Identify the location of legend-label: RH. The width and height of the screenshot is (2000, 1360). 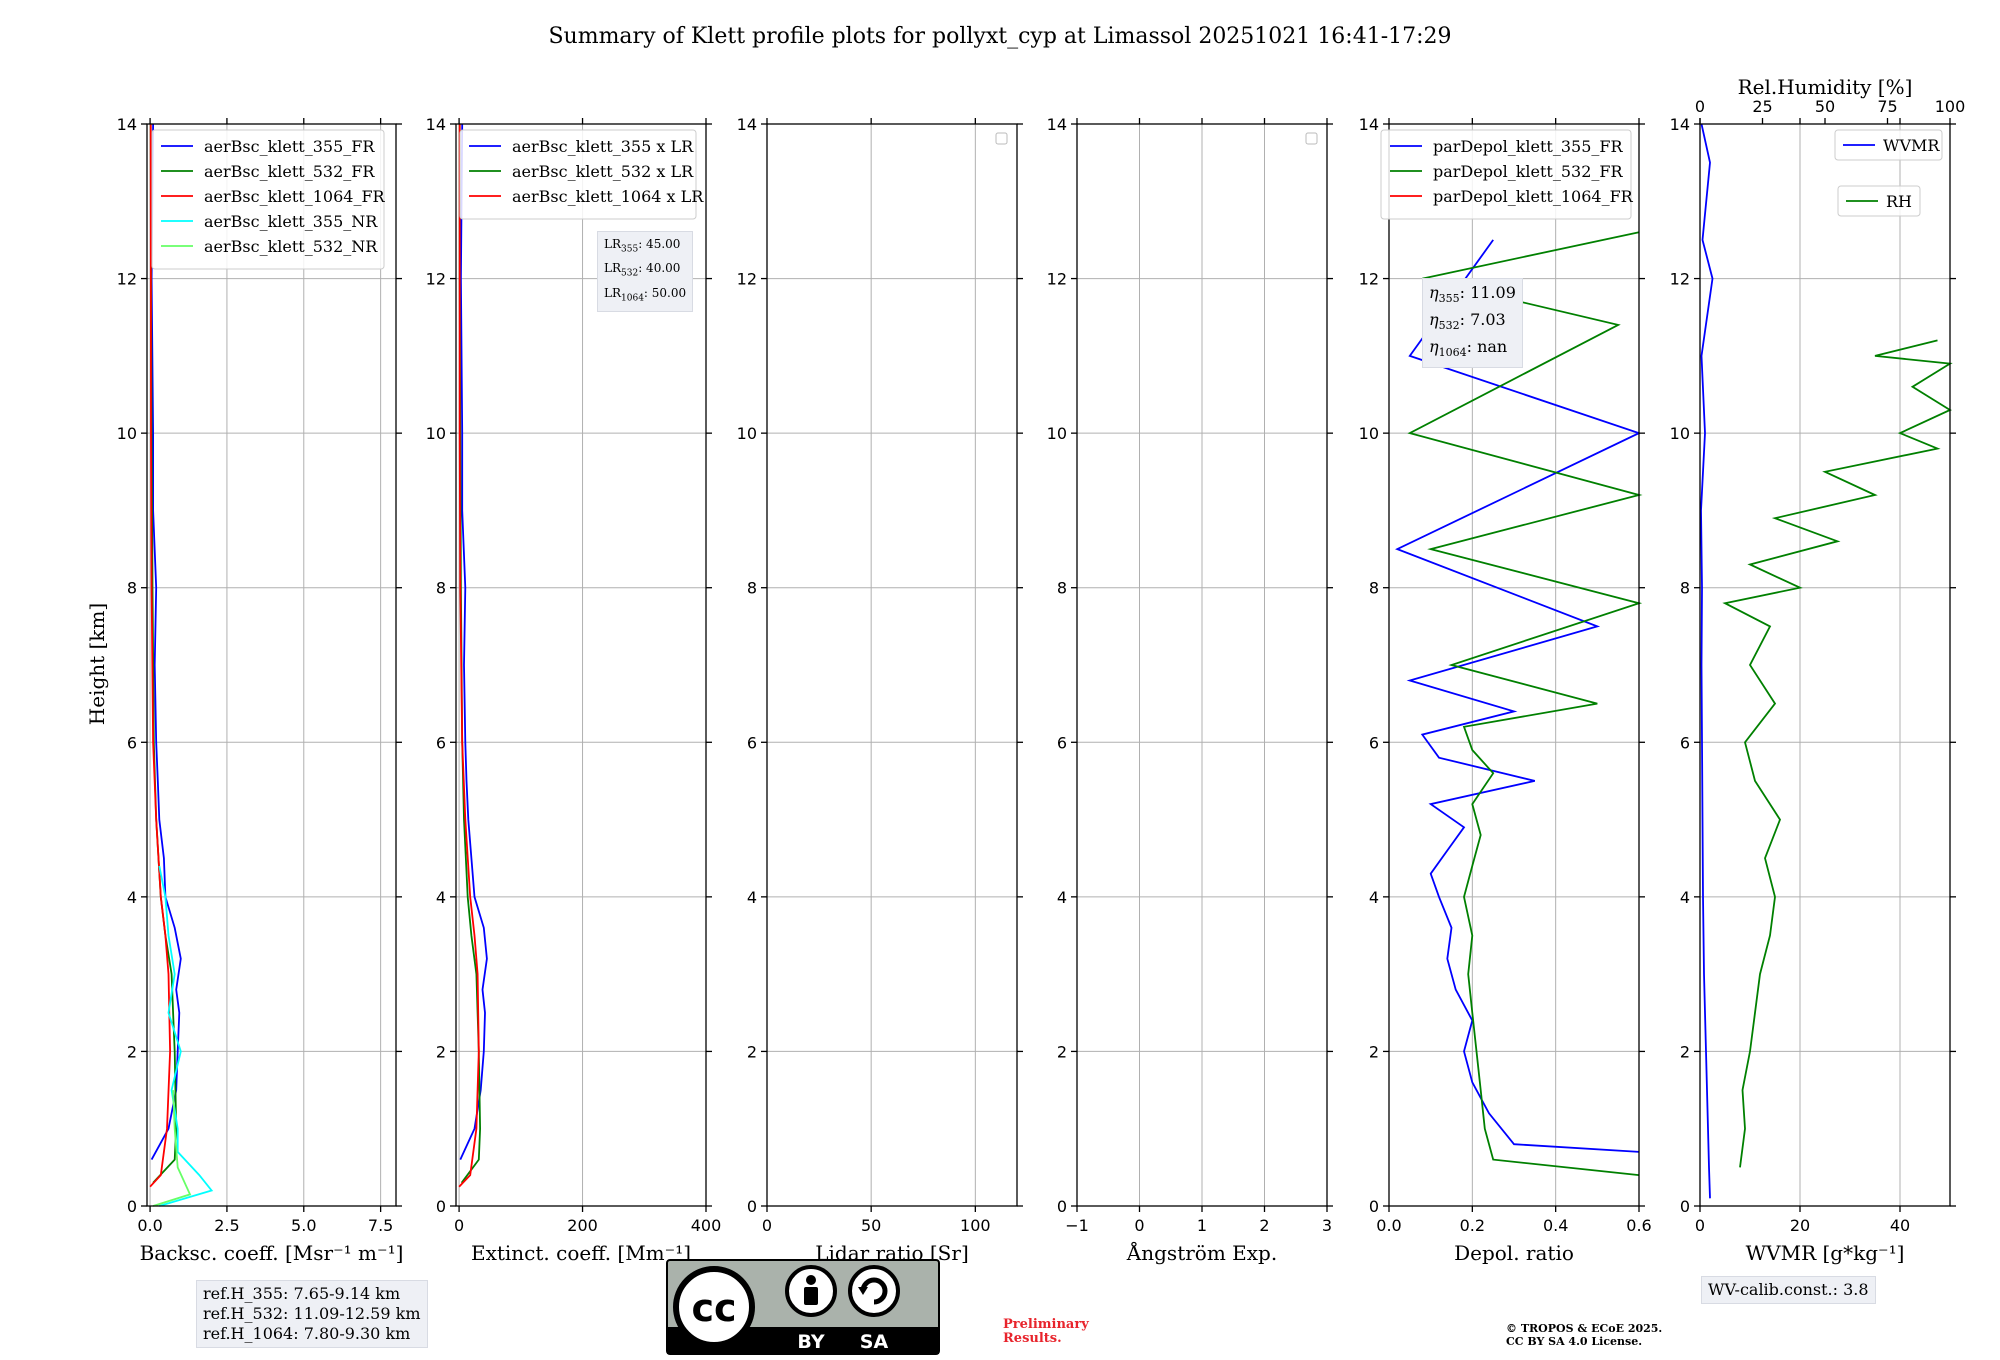
(1899, 201).